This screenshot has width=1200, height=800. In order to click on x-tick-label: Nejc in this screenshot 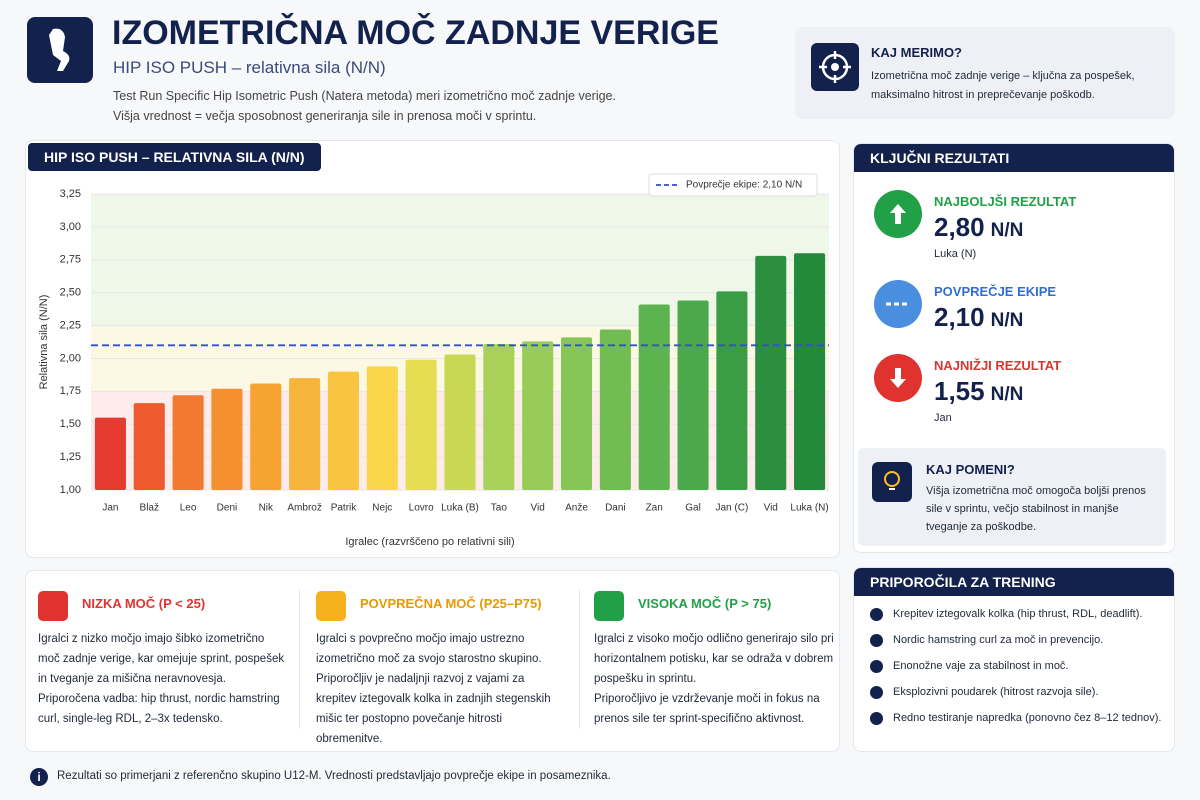, I will do `click(382, 508)`.